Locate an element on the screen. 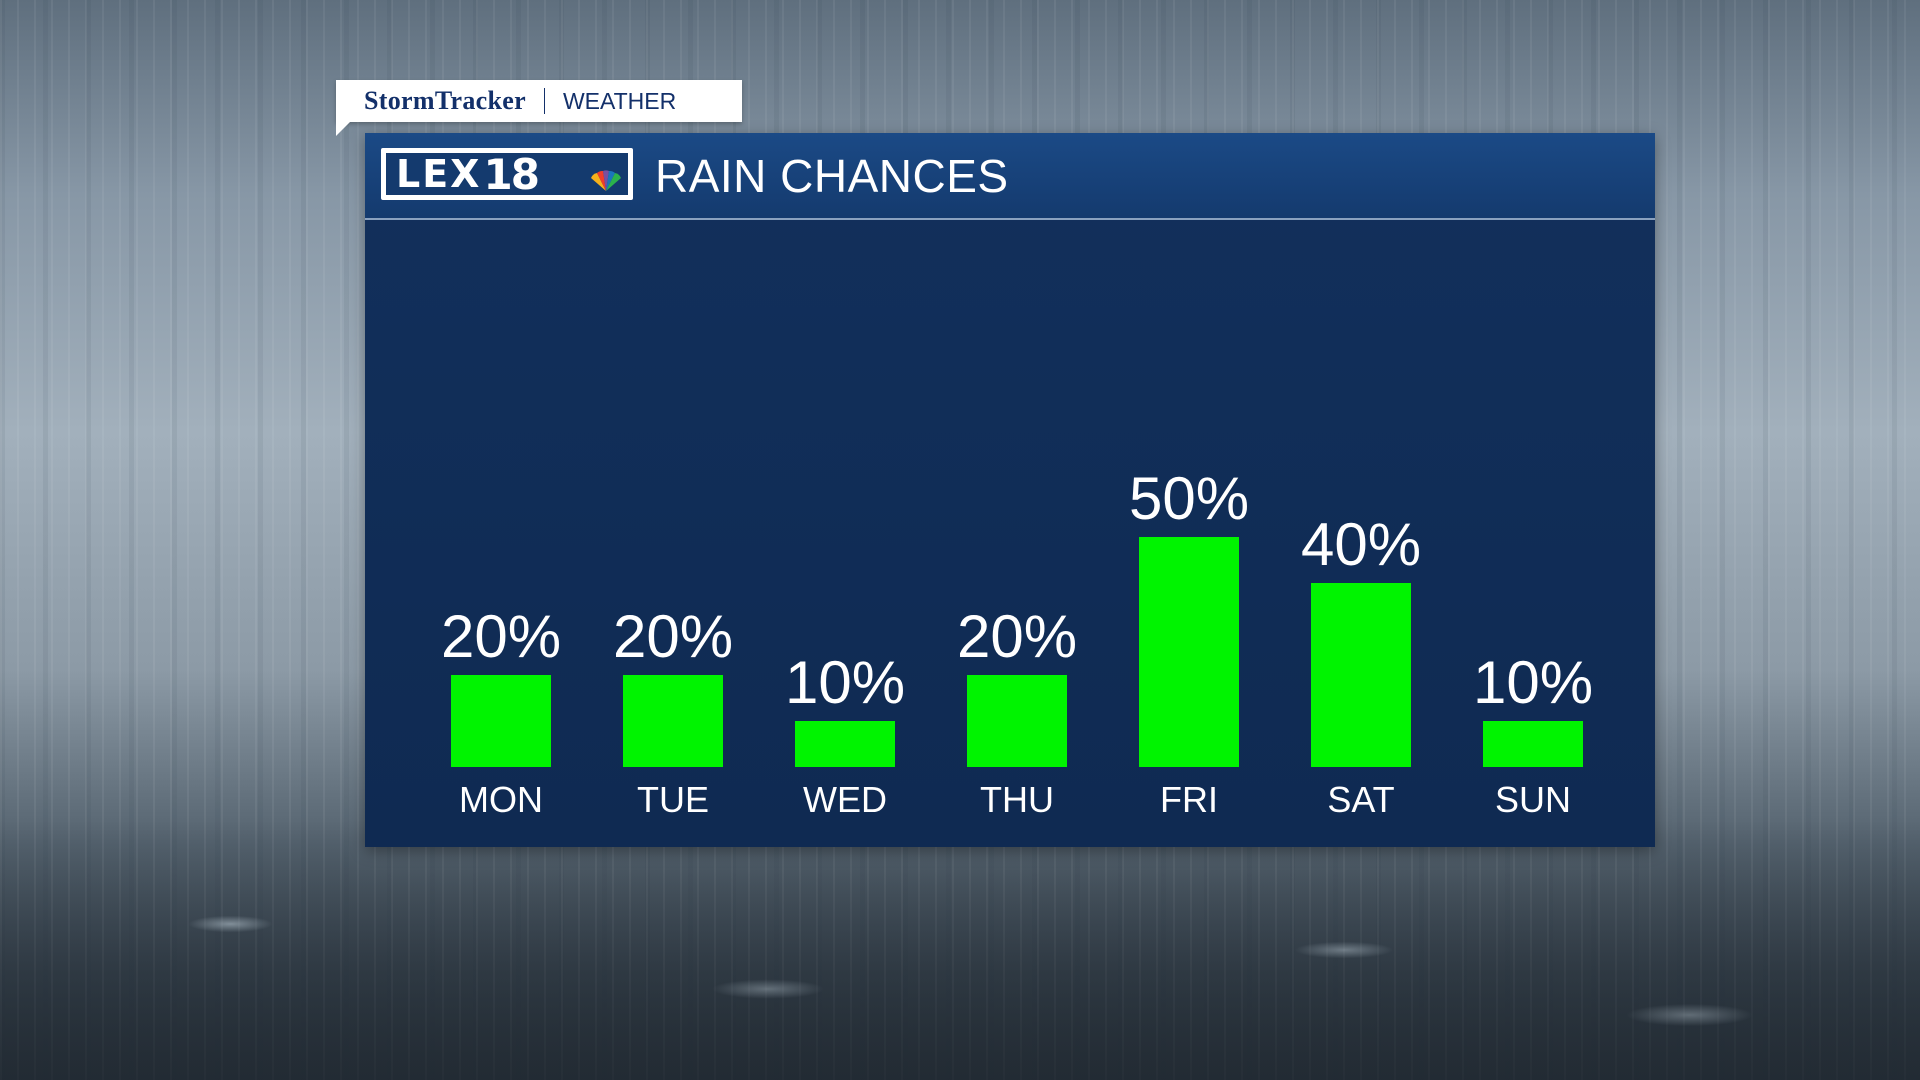  nbc-peacock-icon is located at coordinates (606, 180).